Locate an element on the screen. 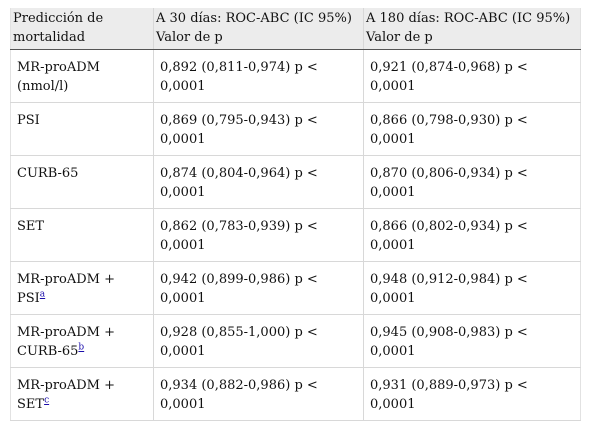  cell-180-dias: 0,870 (0,806-0,934) p < 0,0001 is located at coordinates (472, 182).